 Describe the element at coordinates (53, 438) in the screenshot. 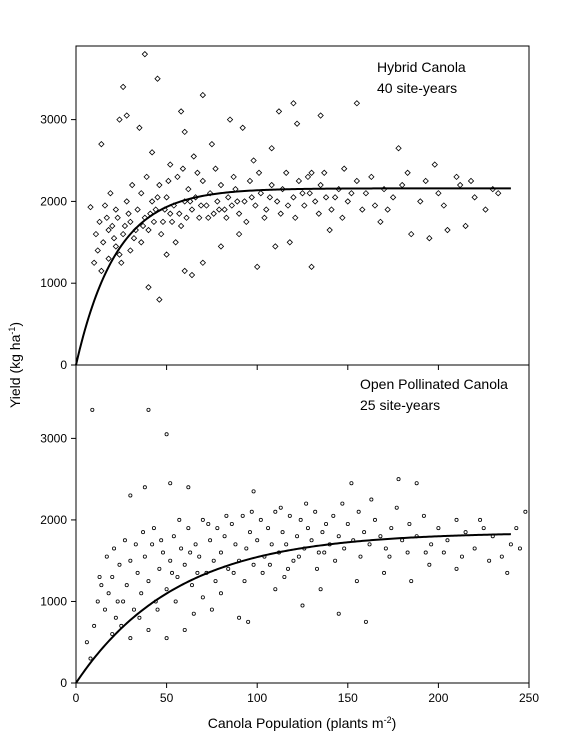

I see `bottom-y-tick-label: 3000` at that location.